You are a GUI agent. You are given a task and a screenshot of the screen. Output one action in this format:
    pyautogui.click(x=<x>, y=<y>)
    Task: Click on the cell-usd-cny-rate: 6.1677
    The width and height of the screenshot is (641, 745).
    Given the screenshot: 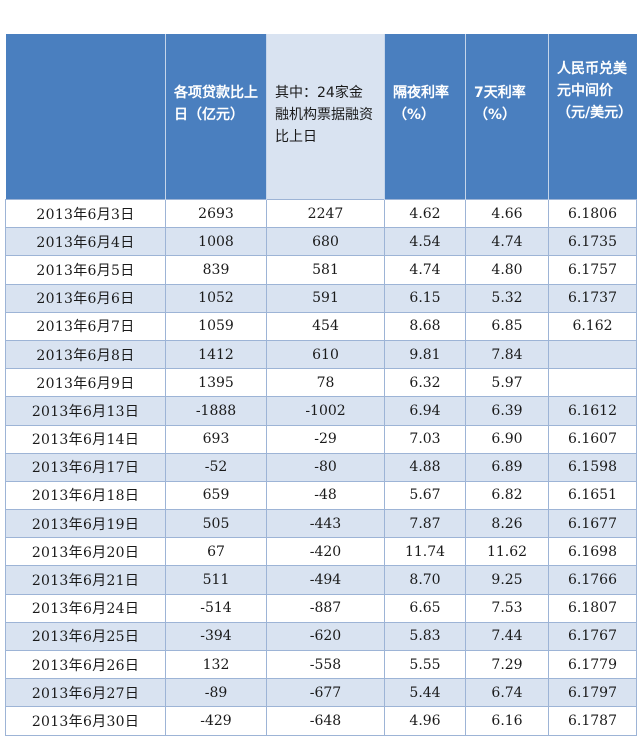 What is the action you would take?
    pyautogui.click(x=592, y=524)
    